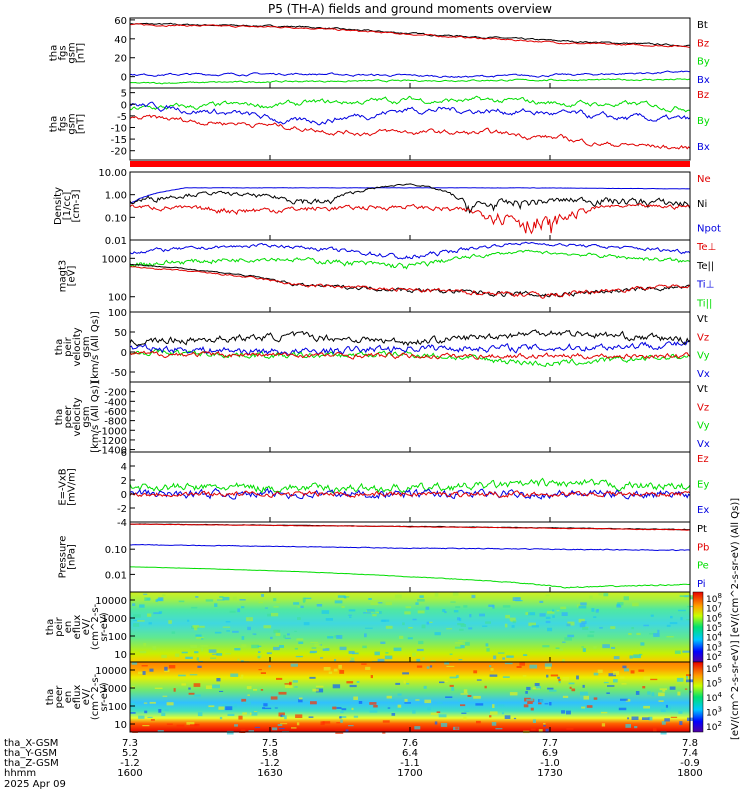 Image resolution: width=750 pixels, height=800 pixels. I want to click on colorbar-tick: 10⁴, so click(714, 697).